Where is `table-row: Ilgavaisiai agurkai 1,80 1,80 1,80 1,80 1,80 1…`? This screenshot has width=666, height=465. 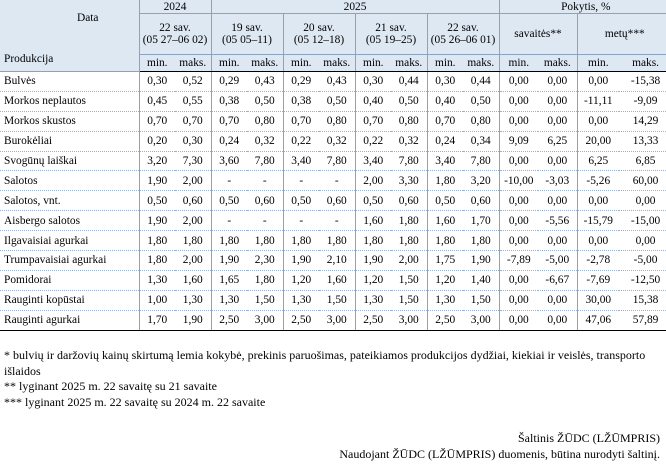
table-row: Ilgavaisiai agurkai 1,80 1,80 1,80 1,80 1,80 1… is located at coordinates (333, 241).